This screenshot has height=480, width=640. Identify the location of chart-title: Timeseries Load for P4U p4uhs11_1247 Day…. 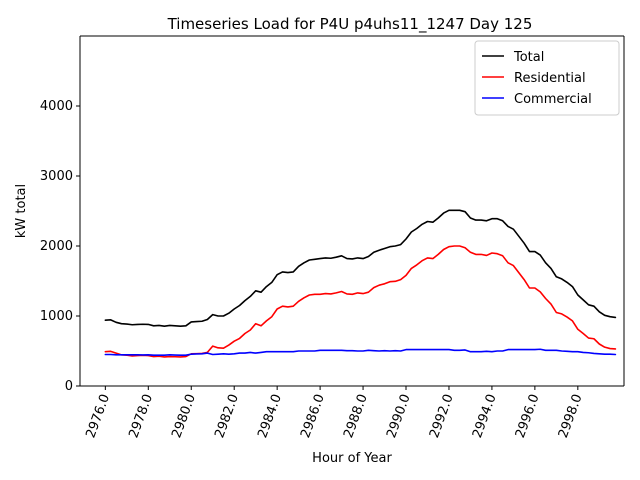
(350, 24).